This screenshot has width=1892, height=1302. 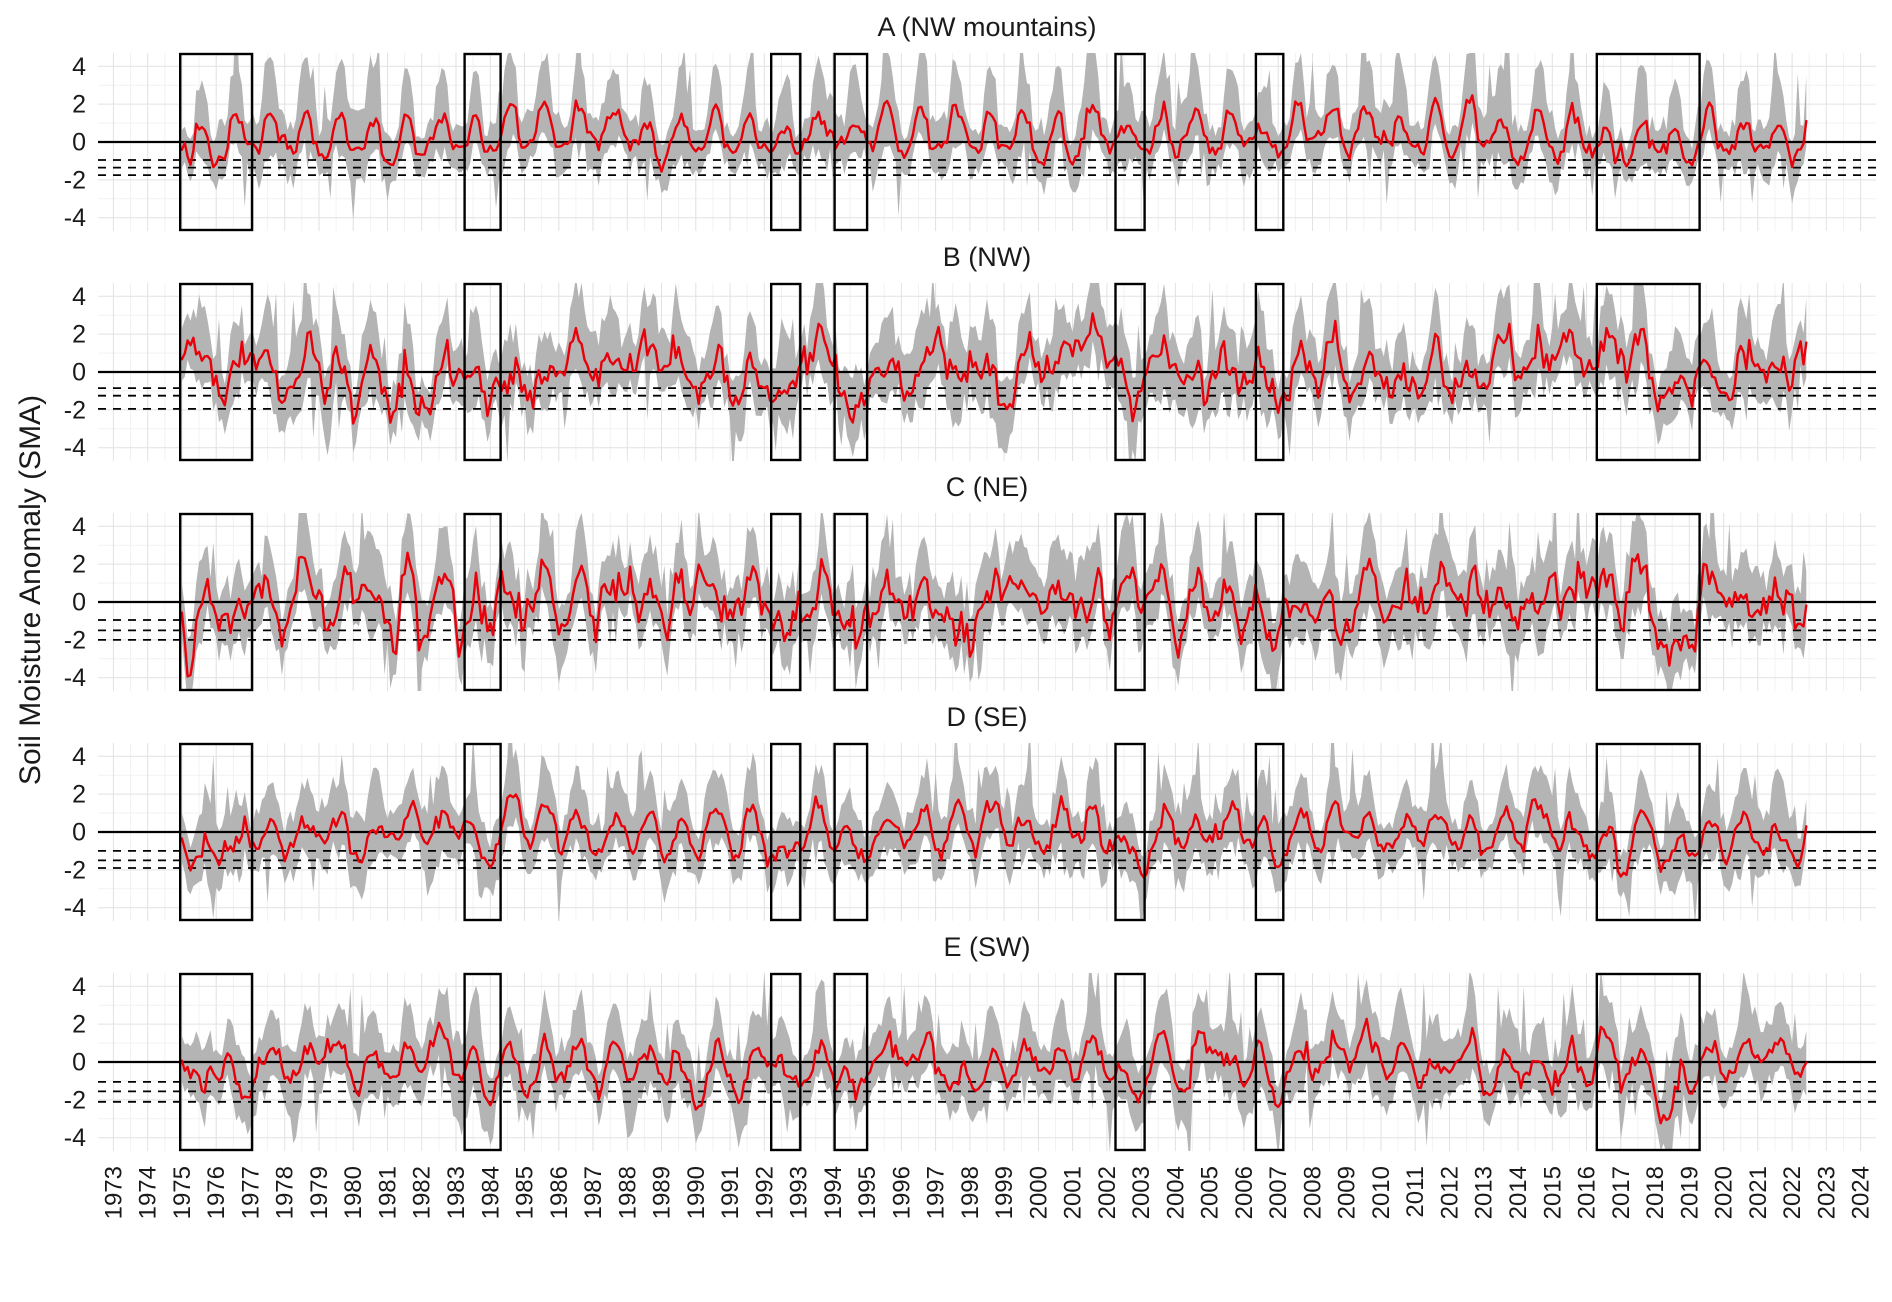 I want to click on x-tick-label: 1987, so click(x=593, y=1192).